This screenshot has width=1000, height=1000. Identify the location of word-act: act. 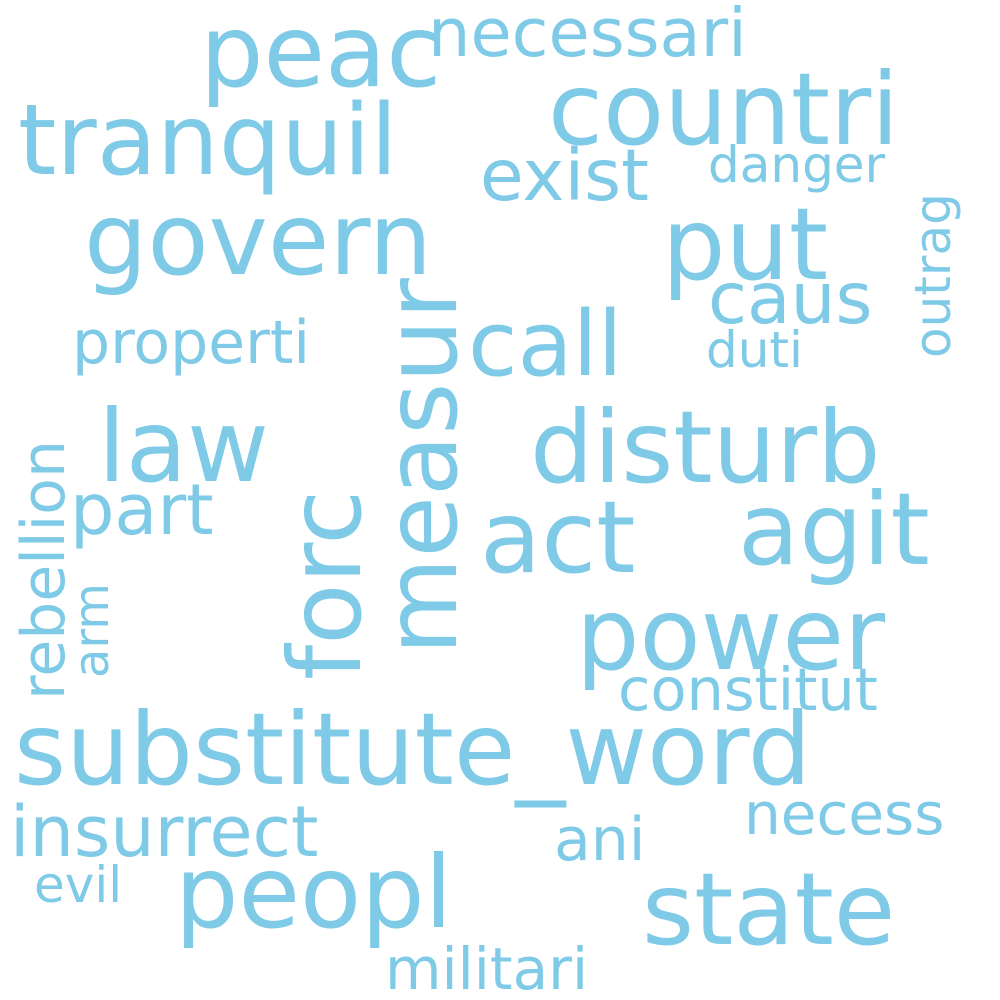
(558, 537).